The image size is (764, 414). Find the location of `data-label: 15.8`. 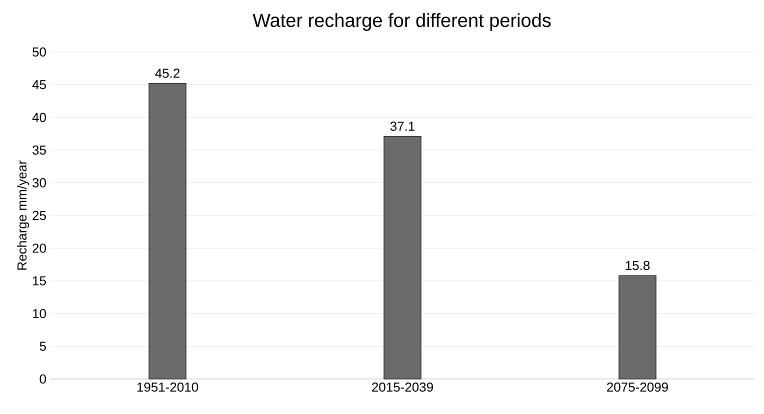

data-label: 15.8 is located at coordinates (638, 265).